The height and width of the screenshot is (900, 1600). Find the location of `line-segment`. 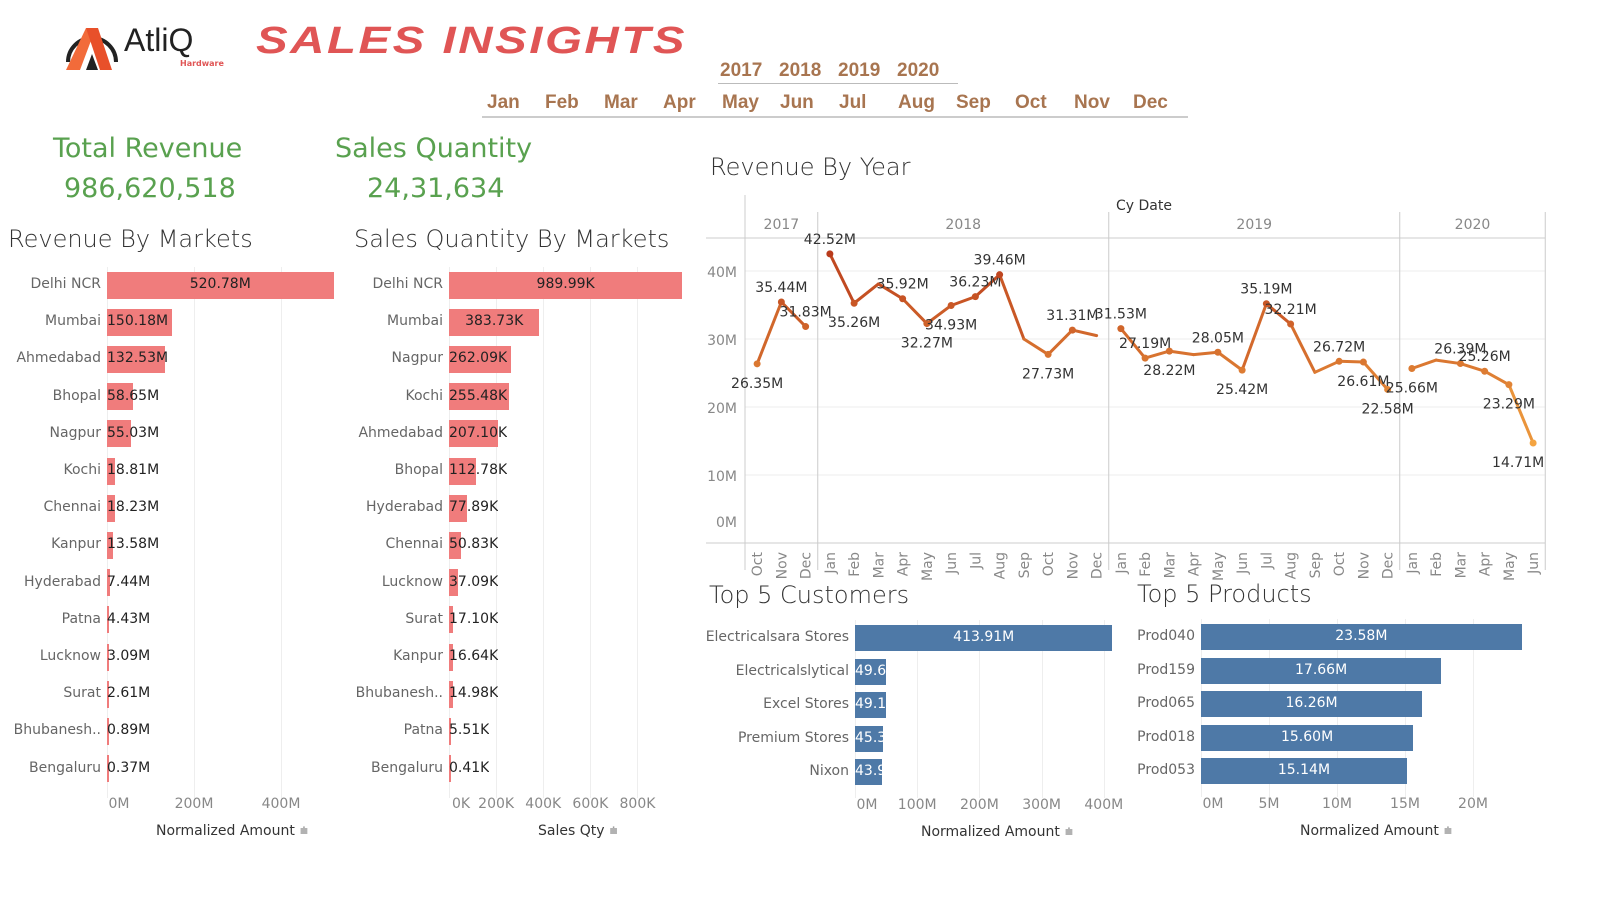

line-segment is located at coordinates (1206, 353).